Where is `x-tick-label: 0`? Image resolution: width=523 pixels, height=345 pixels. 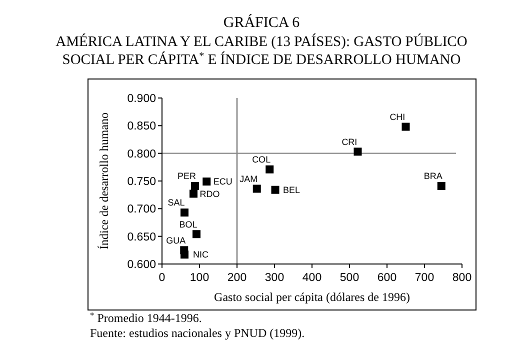 x-tick-label: 0 is located at coordinates (162, 278).